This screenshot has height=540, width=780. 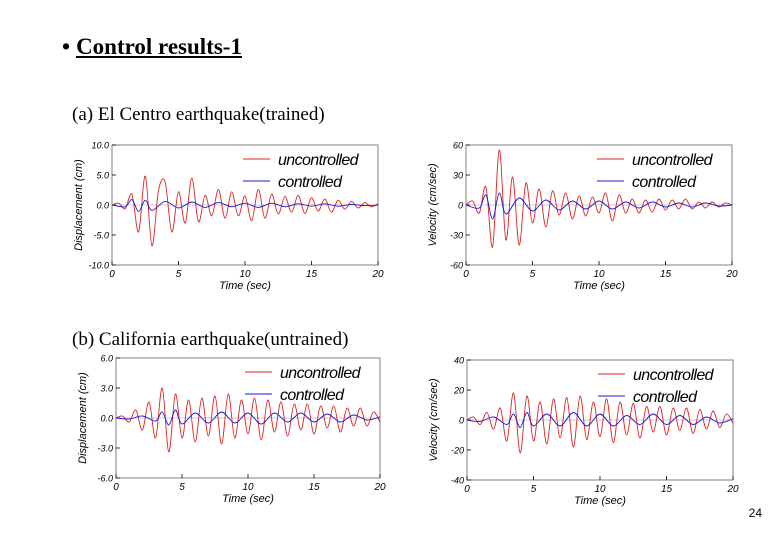 I want to click on y-tick-label: 30, so click(x=458, y=176).